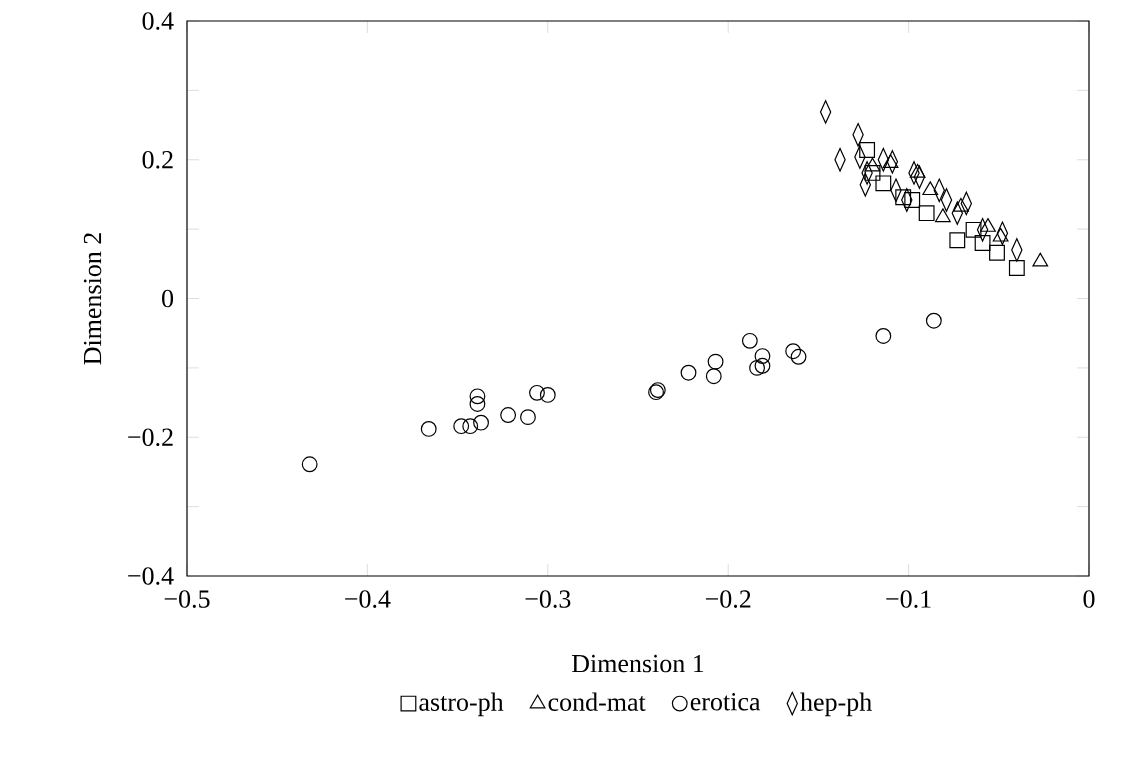  What do you see at coordinates (725, 702) in the screenshot?
I see `legend-label: erotica` at bounding box center [725, 702].